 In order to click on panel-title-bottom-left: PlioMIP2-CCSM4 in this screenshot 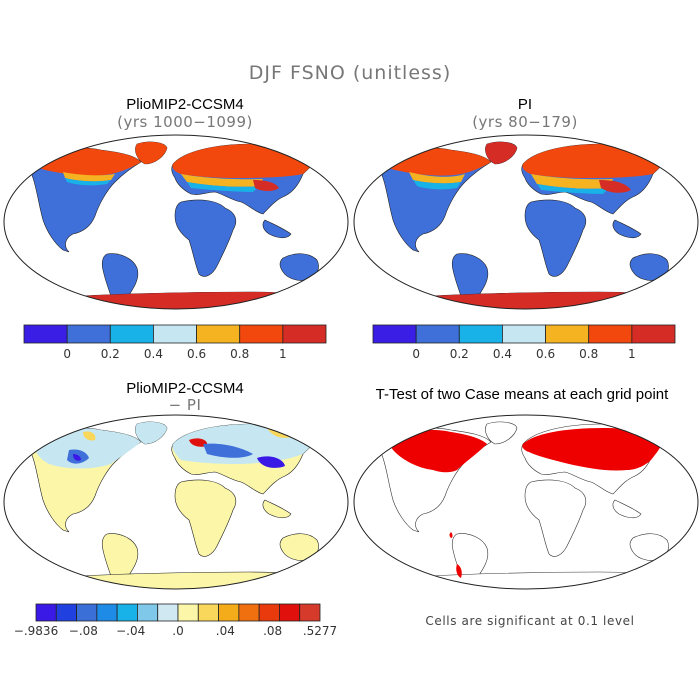, I will do `click(185, 388)`.